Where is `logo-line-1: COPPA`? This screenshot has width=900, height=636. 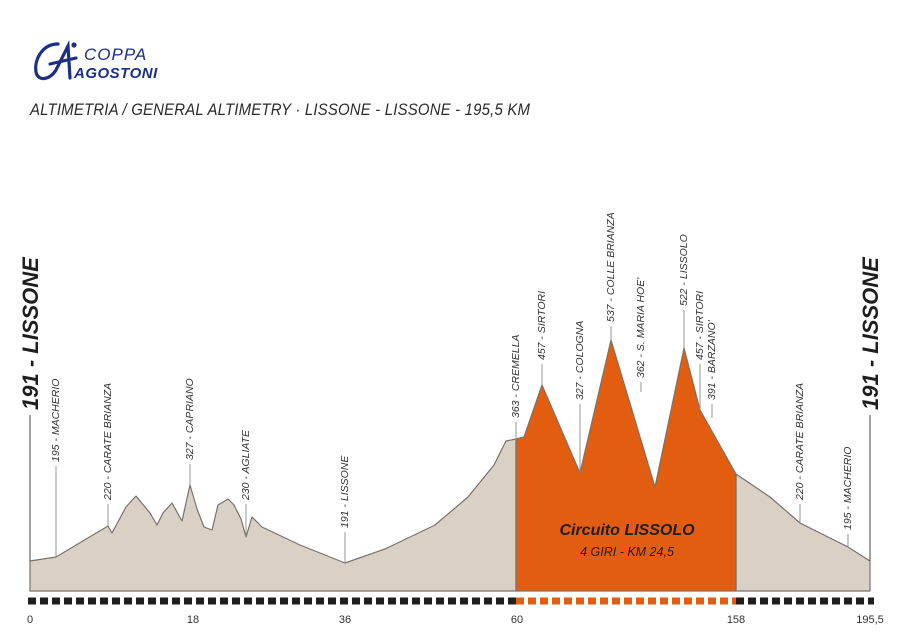 logo-line-1: COPPA is located at coordinates (115, 54).